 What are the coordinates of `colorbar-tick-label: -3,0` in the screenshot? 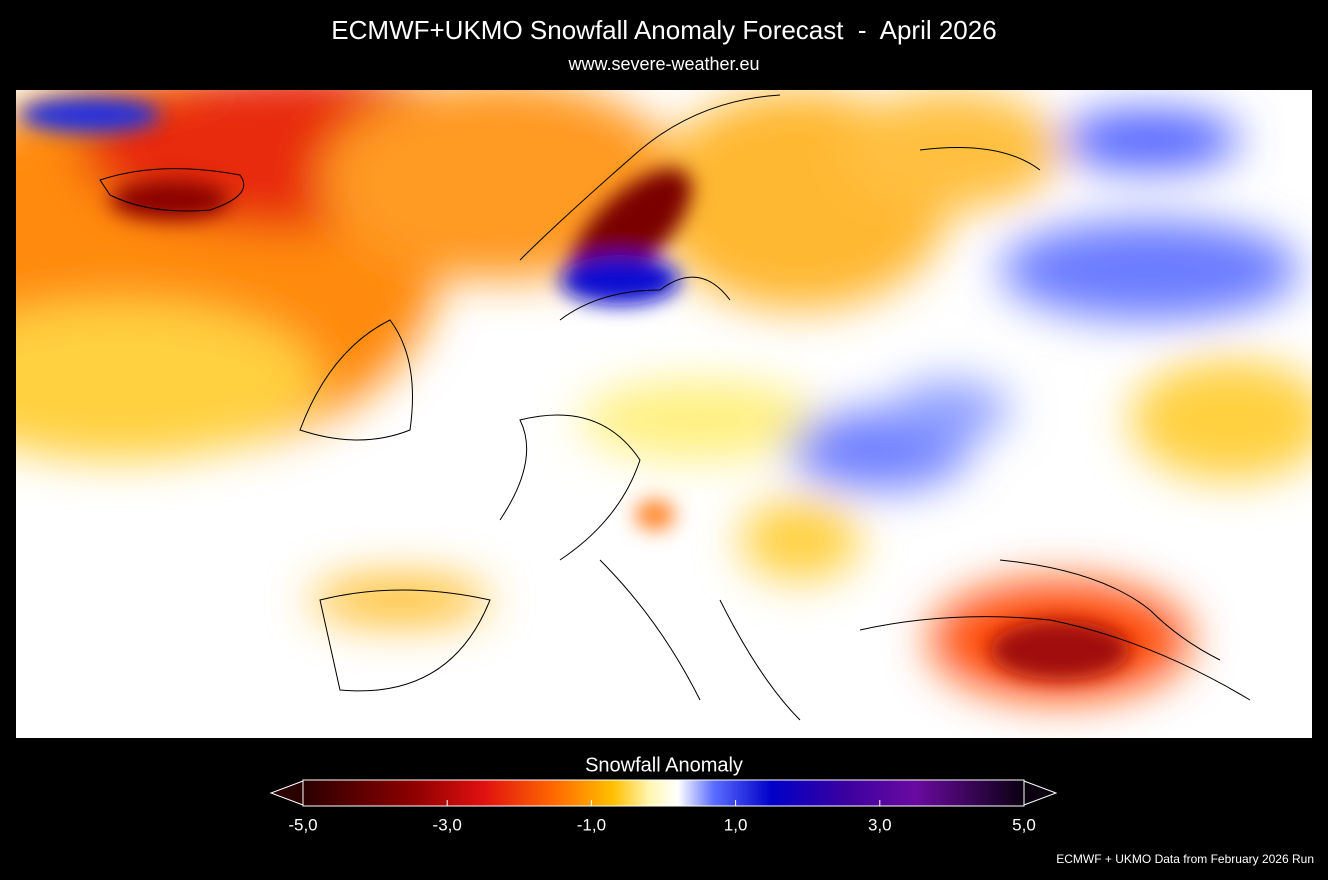 It's located at (447, 824).